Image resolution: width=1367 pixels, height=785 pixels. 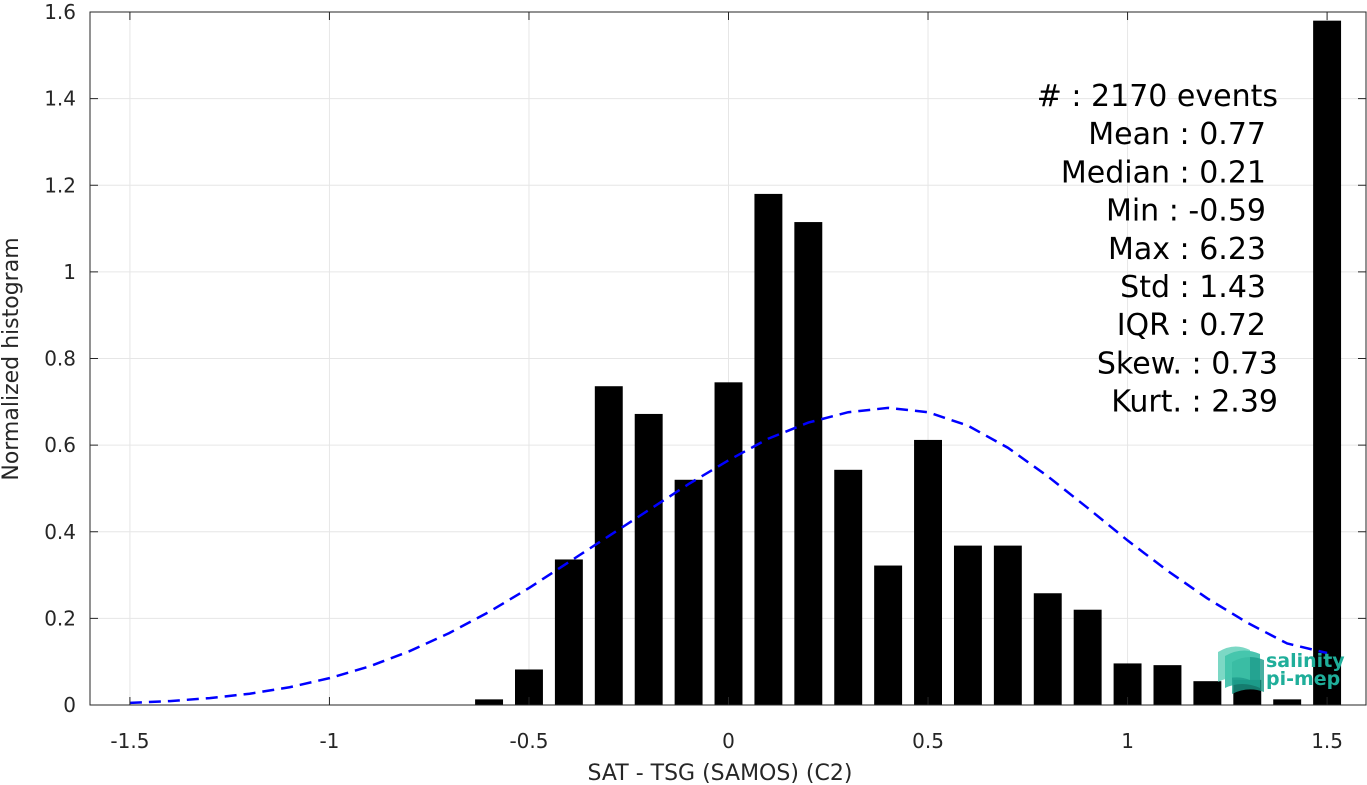 What do you see at coordinates (60, 618) in the screenshot?
I see `y-tick-label-1: 0.2` at bounding box center [60, 618].